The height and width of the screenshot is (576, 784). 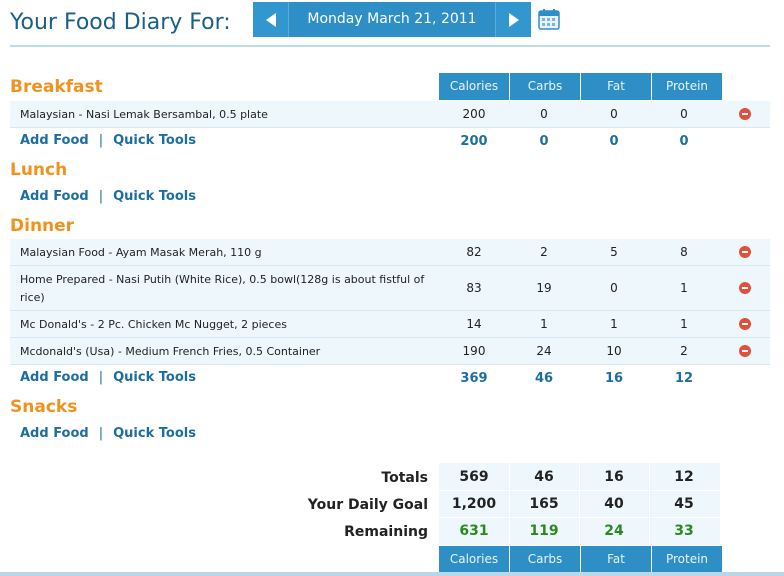 What do you see at coordinates (56, 87) in the screenshot?
I see `section-breakfast-title: Breakfast` at bounding box center [56, 87].